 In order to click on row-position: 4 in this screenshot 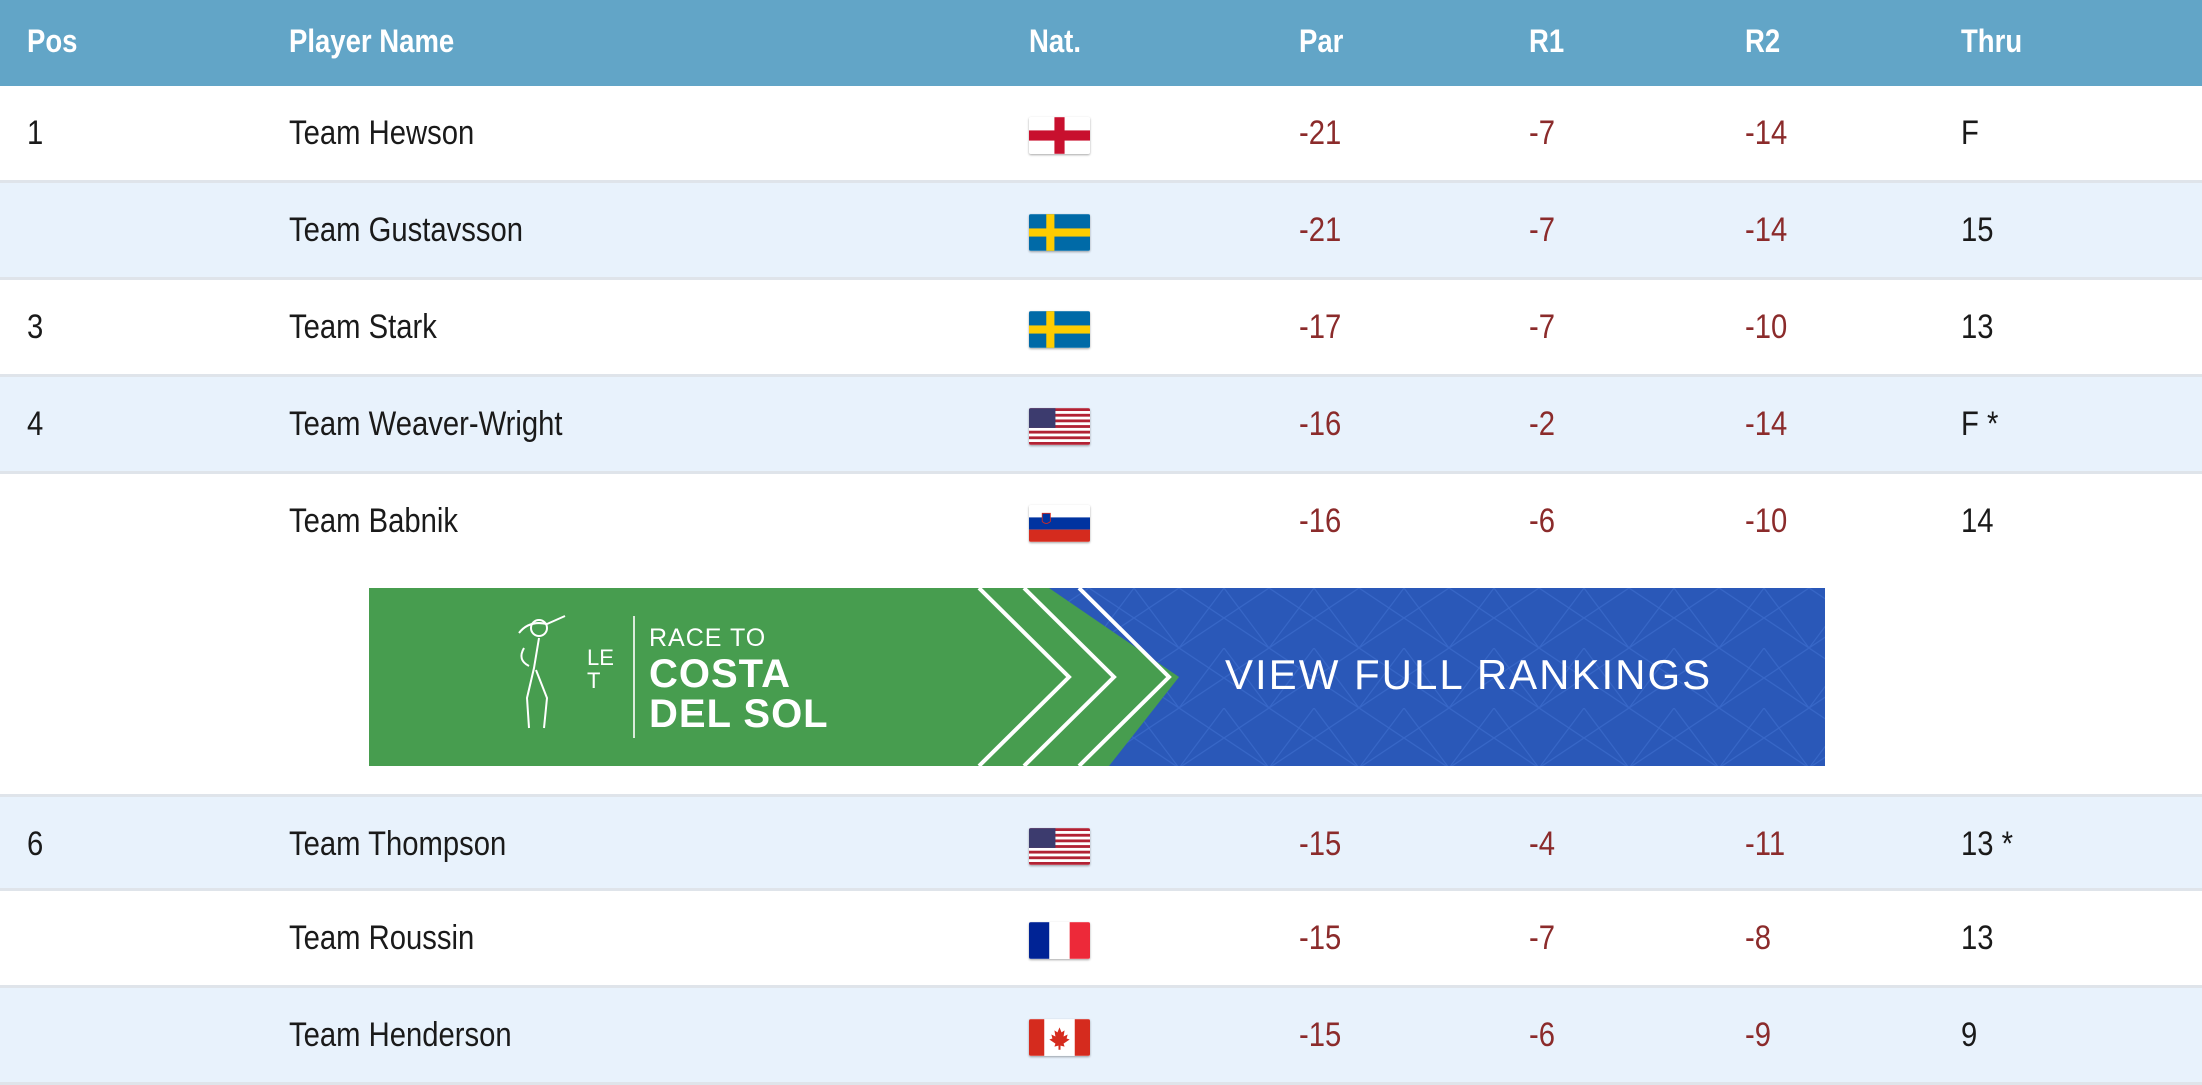, I will do `click(35, 424)`.